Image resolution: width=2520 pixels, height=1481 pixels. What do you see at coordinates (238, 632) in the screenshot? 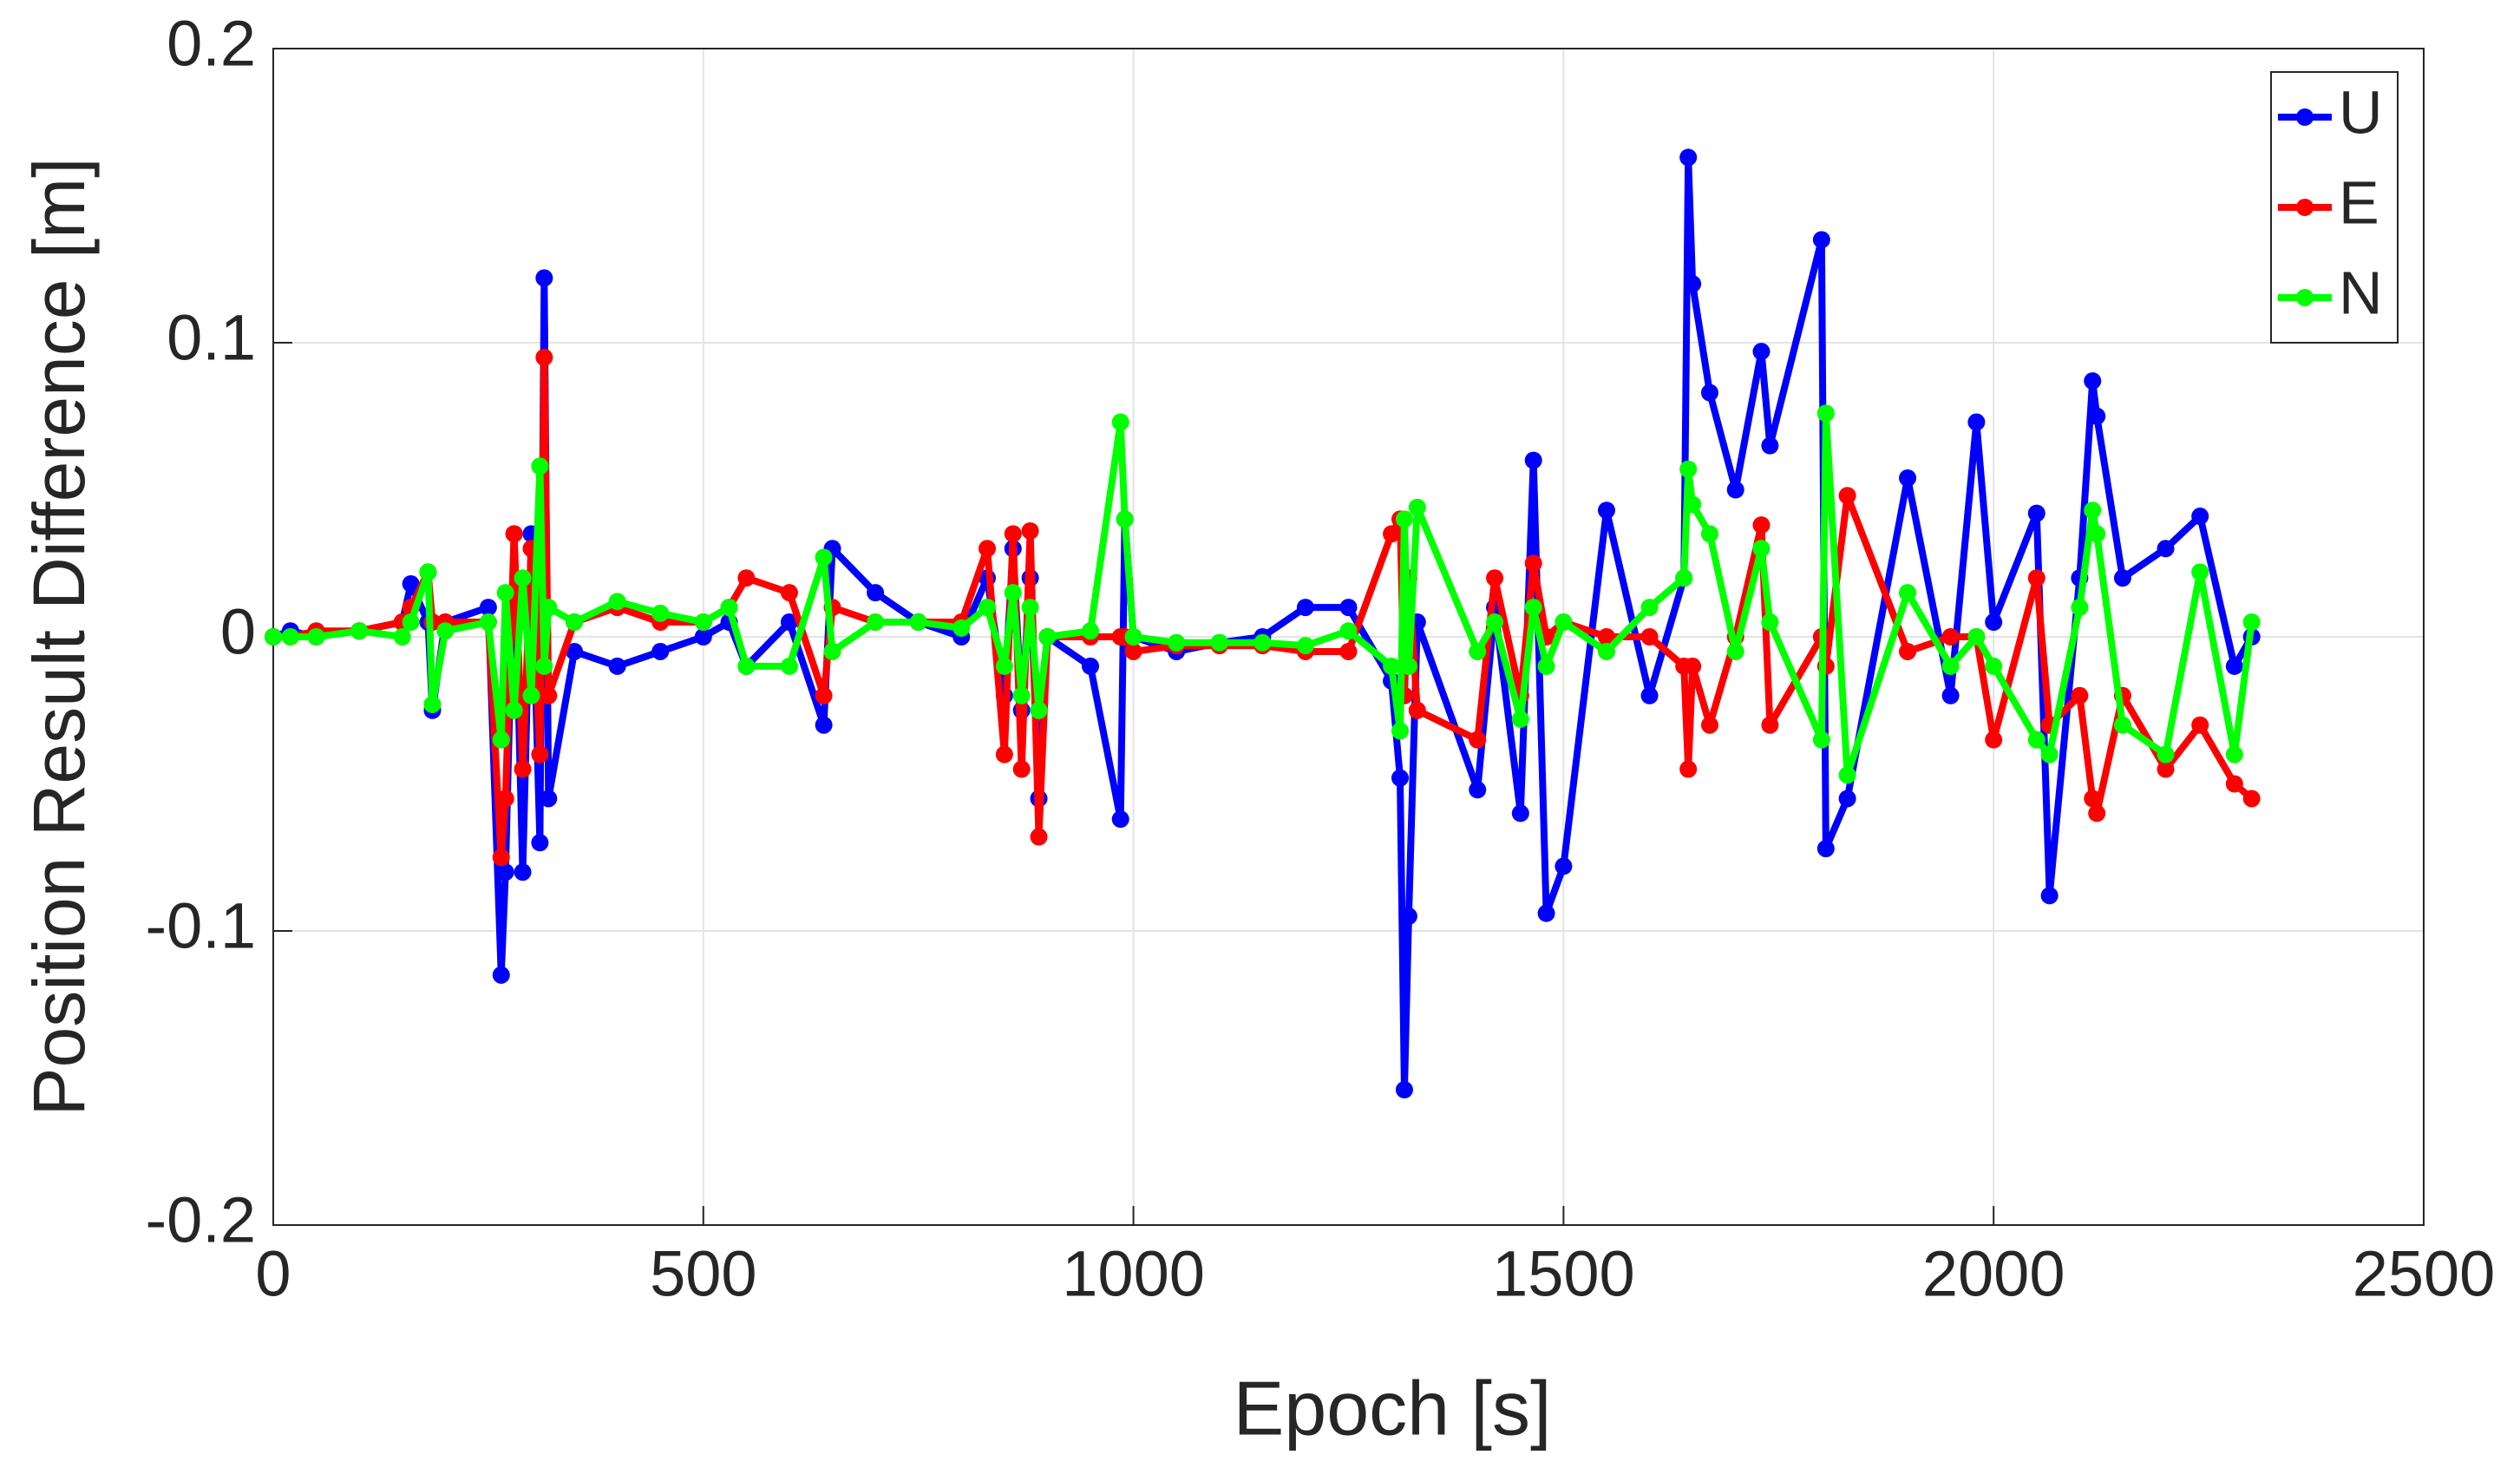
I see `y-tick-label: 0` at bounding box center [238, 632].